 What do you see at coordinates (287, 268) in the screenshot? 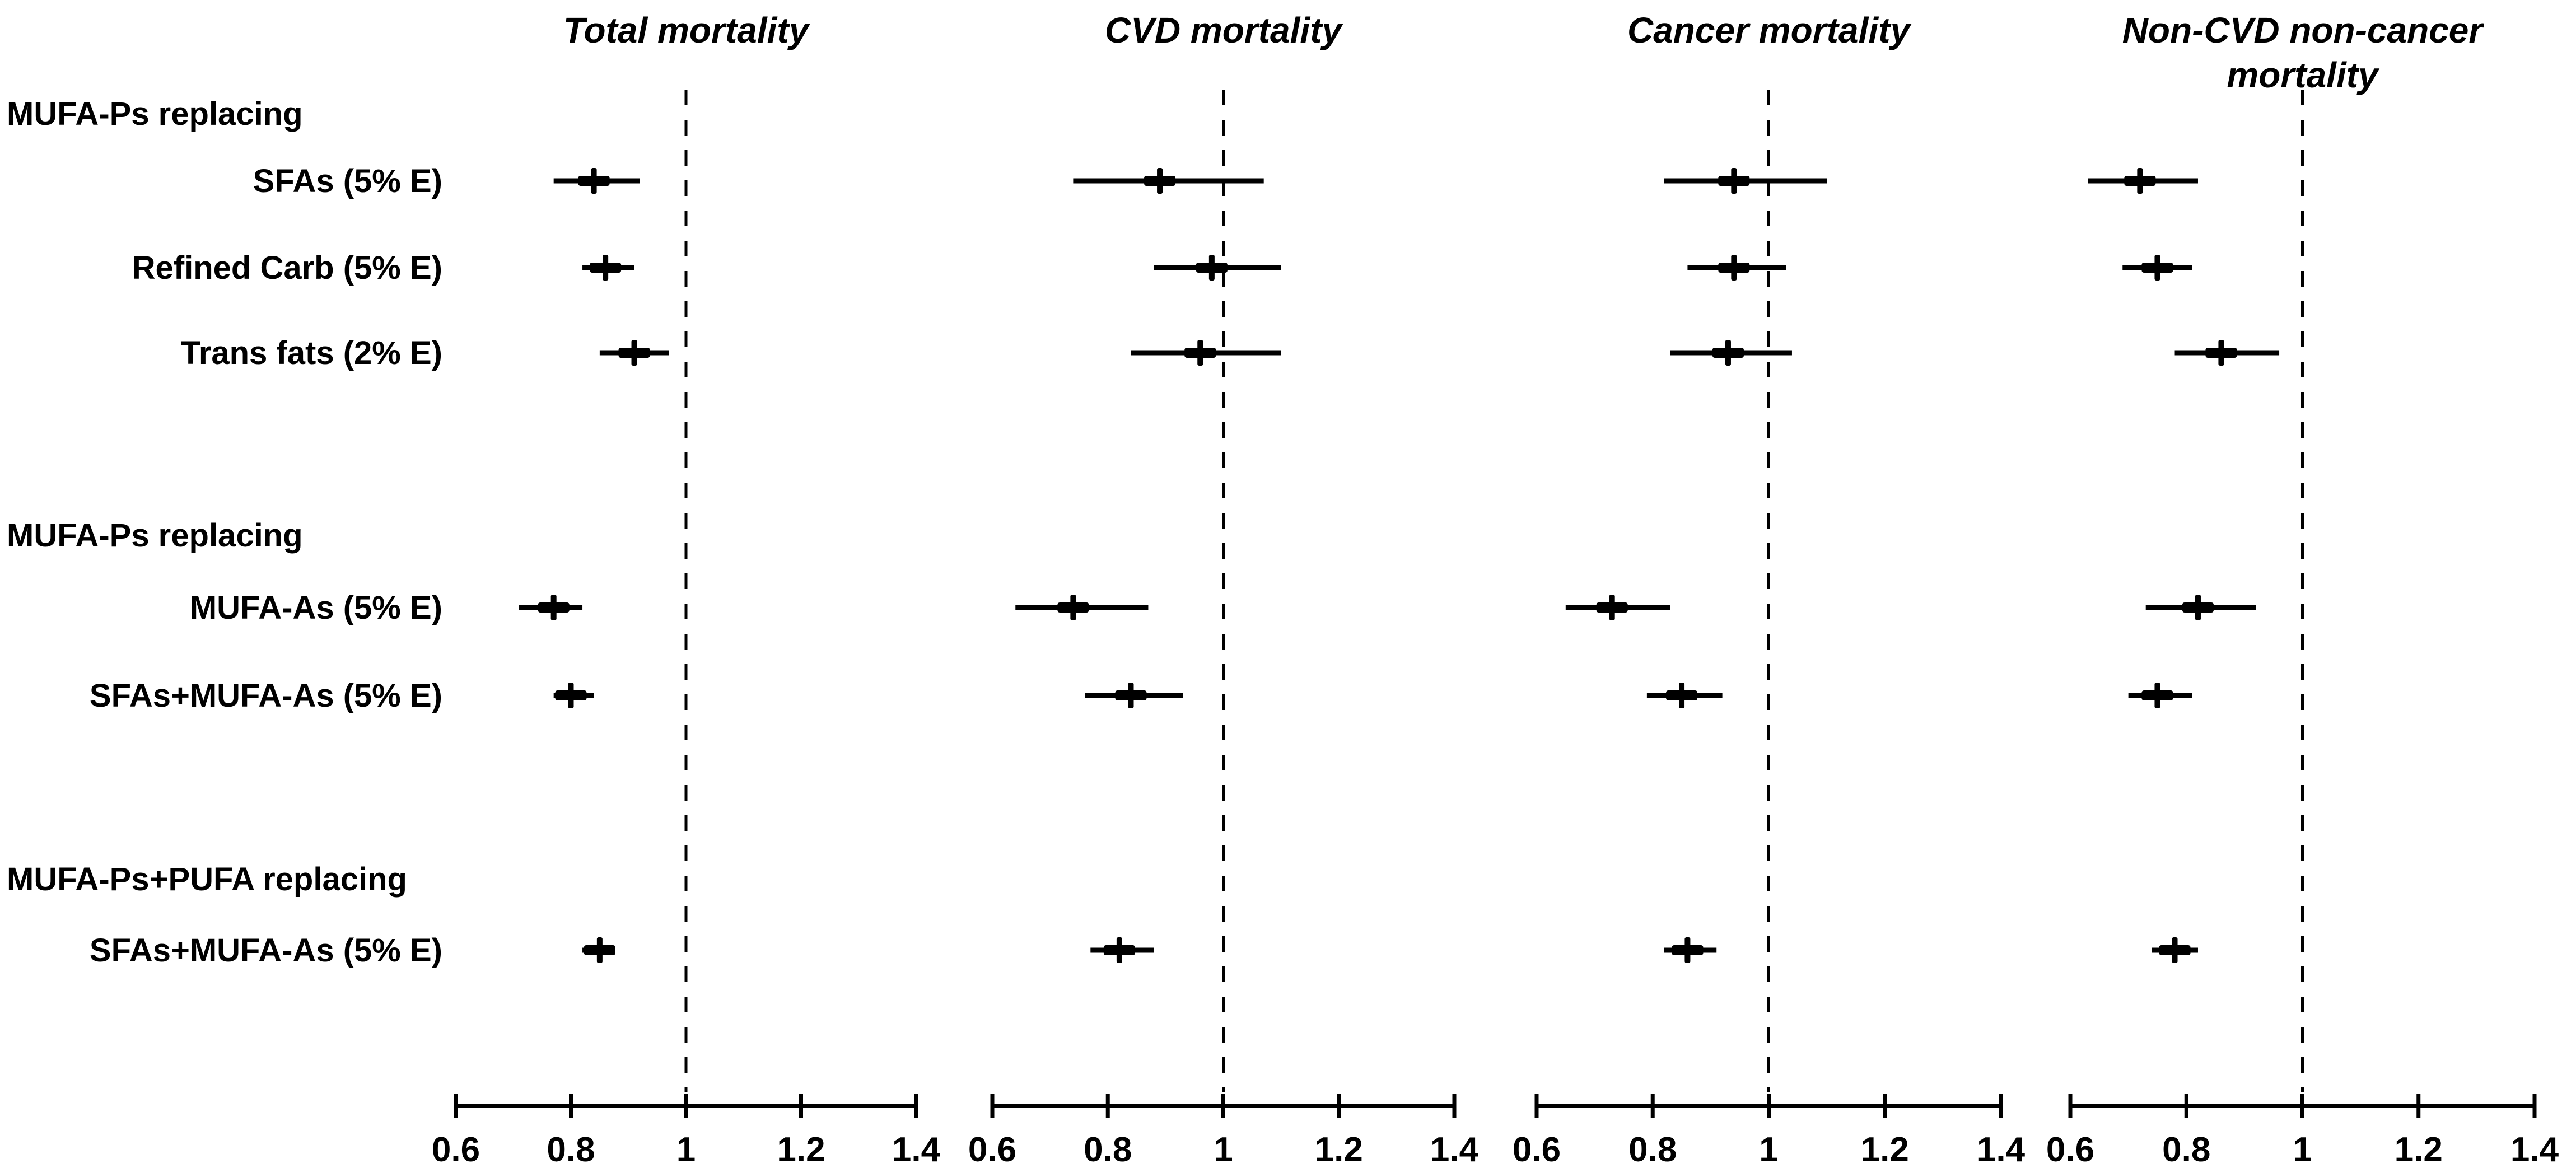
I see `row-label: Refined Carb (5% E)` at bounding box center [287, 268].